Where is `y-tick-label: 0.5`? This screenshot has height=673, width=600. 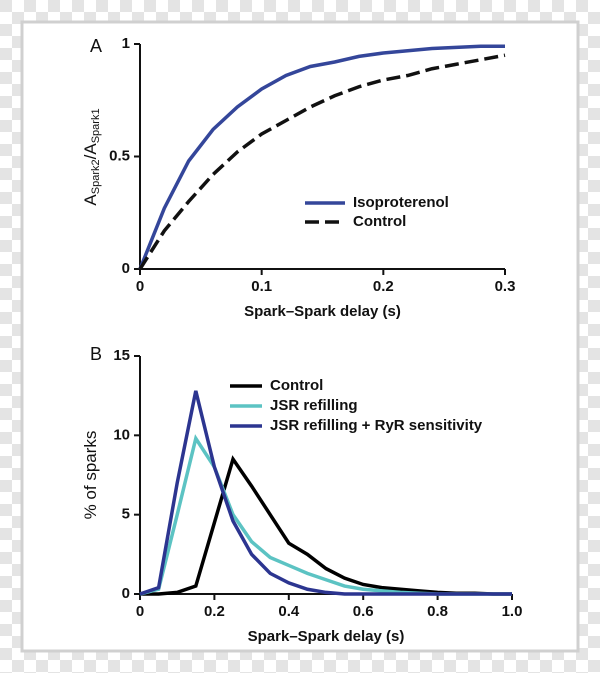 y-tick-label: 0.5 is located at coordinates (119, 155).